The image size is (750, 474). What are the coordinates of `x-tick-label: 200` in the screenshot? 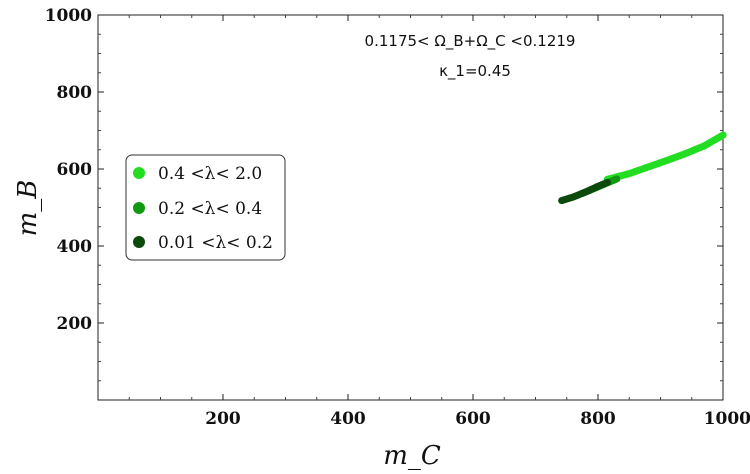 It's located at (223, 419).